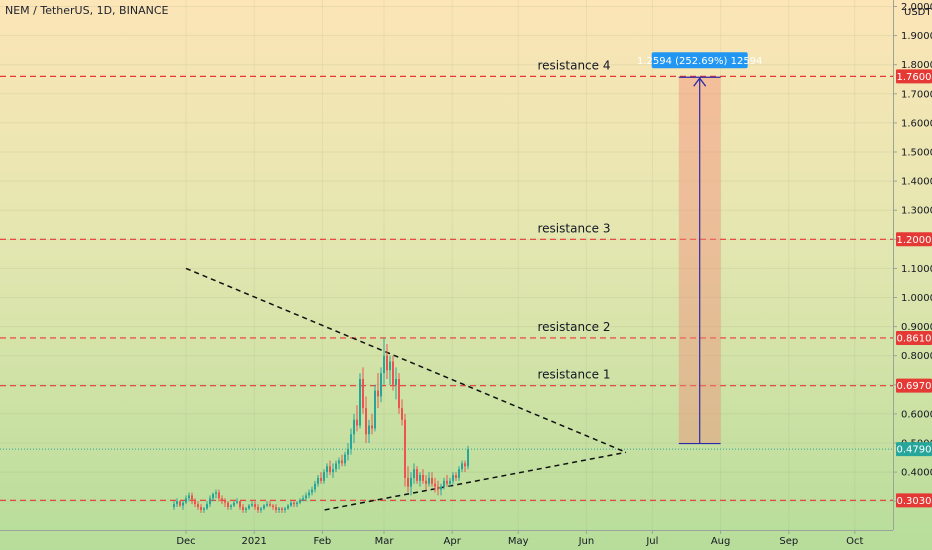 The image size is (932, 550). I want to click on trendline, so click(475, 481).